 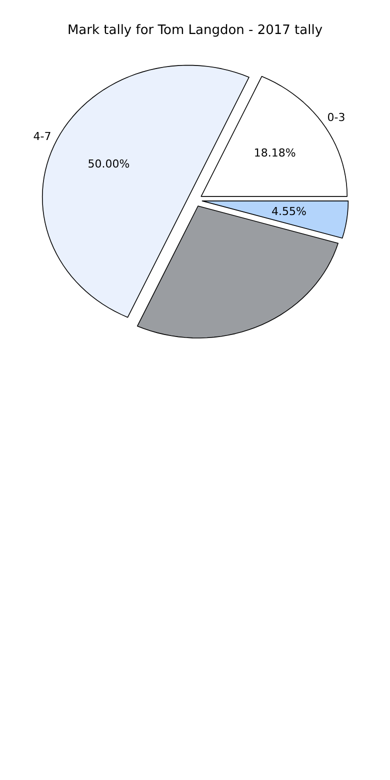 I want to click on chart-title: Mark tally for Tom Langdon - 2017 tally, so click(x=195, y=30).